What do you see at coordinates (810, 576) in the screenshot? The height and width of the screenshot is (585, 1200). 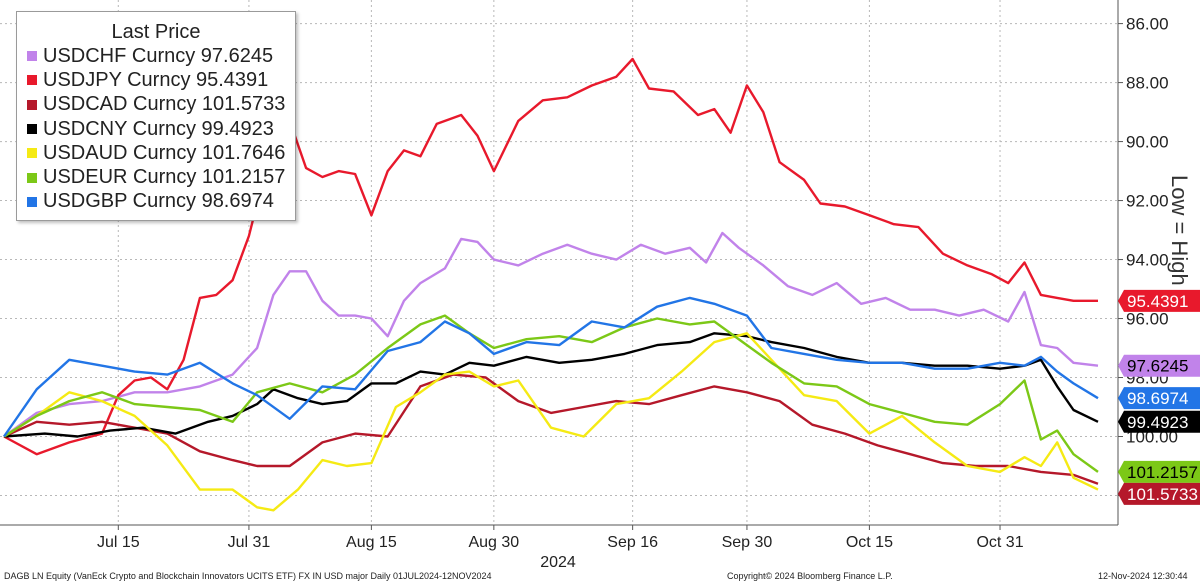 I see `footer-copyright: Copyright© 2024 Bloomberg Finance L.P.` at bounding box center [810, 576].